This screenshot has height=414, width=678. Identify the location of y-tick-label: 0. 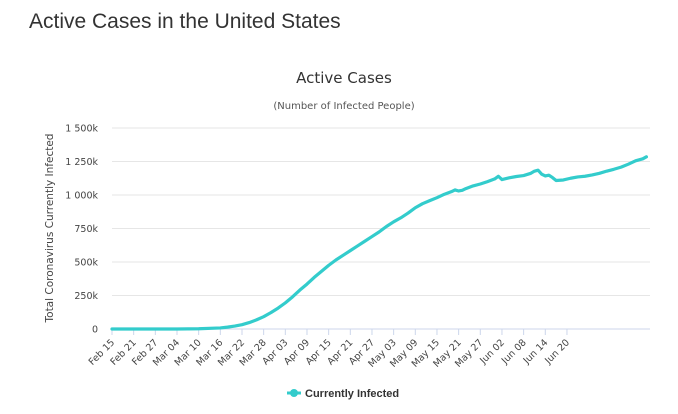
(95, 330).